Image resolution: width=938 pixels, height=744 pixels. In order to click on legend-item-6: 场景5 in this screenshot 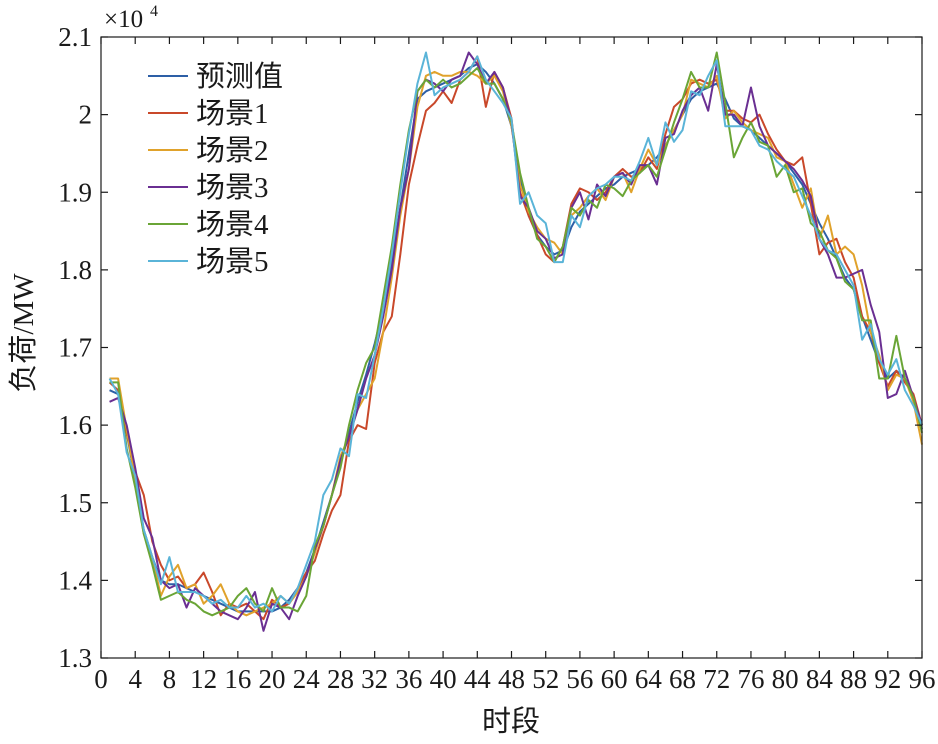, I will do `click(208, 262)`.